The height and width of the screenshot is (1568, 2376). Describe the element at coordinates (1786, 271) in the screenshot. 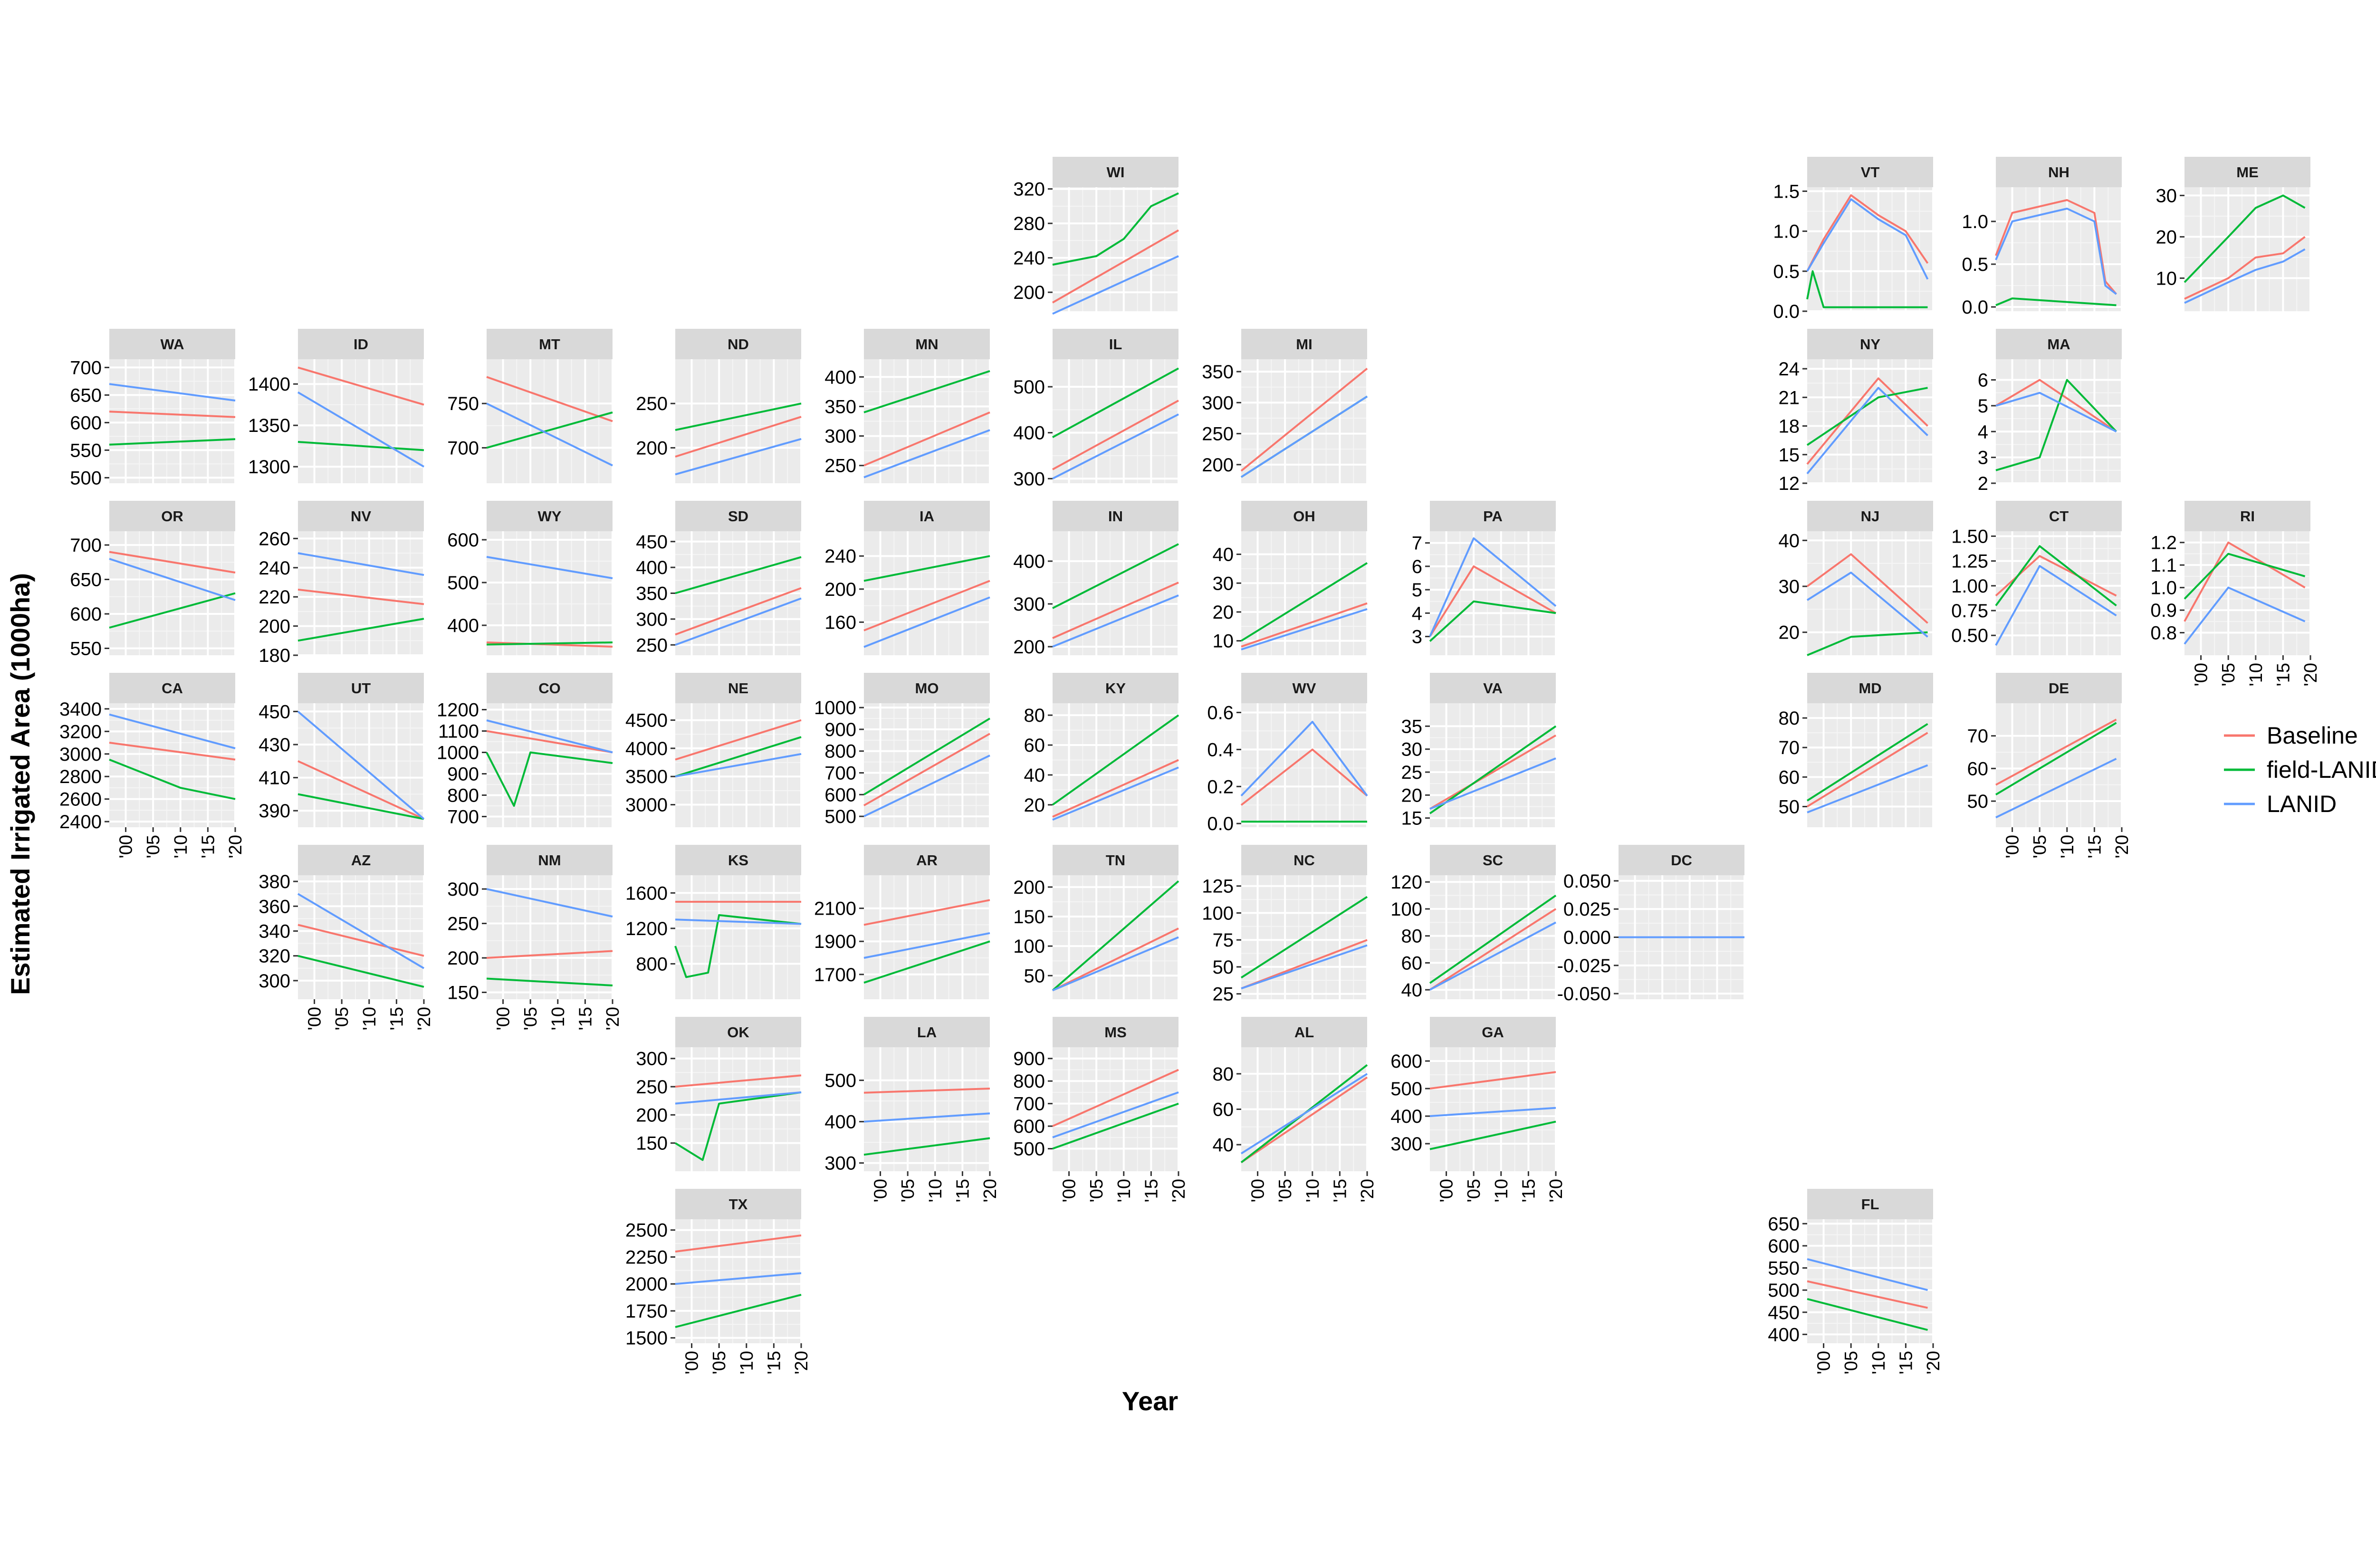

I see `y-tick-label: 0.5` at that location.